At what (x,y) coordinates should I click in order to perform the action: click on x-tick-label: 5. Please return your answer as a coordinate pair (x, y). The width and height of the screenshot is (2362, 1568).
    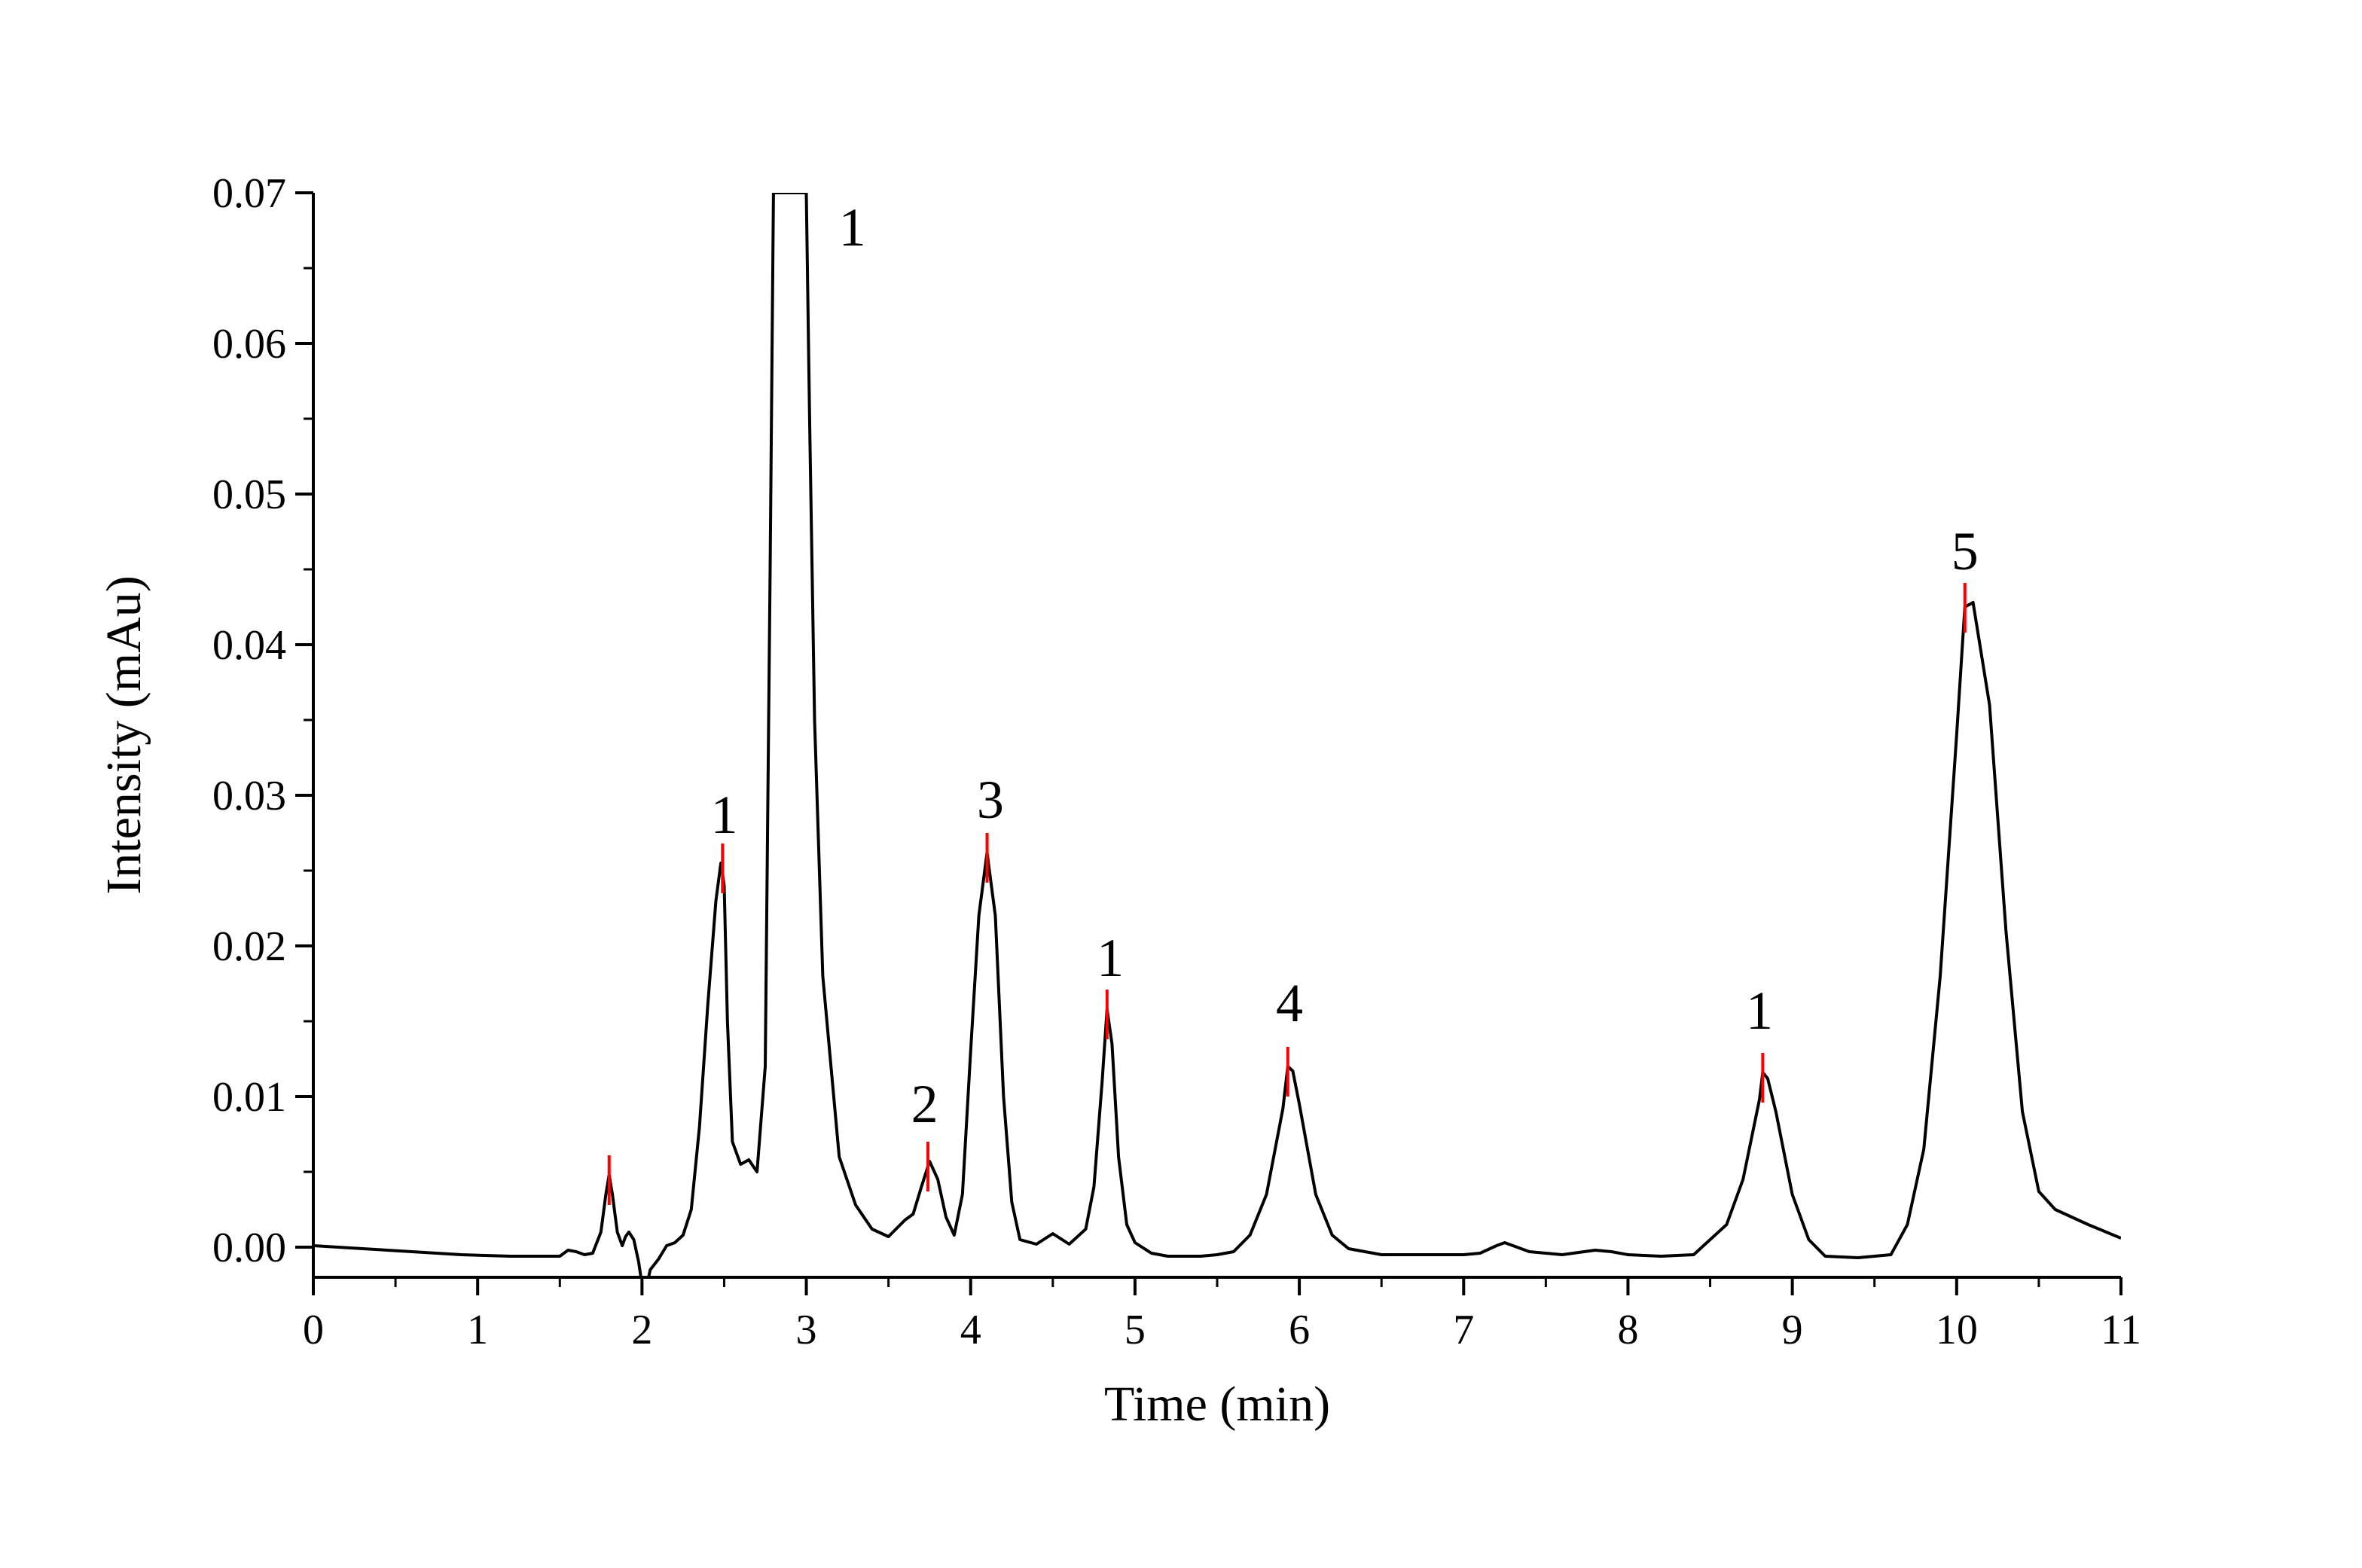
    Looking at the image, I should click on (1135, 1330).